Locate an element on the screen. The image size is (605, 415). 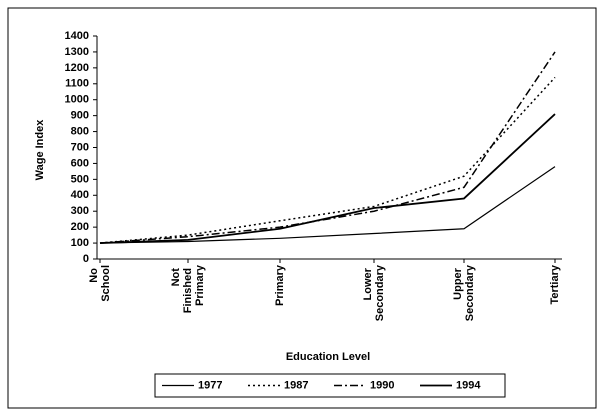
legend-label: 1977 is located at coordinates (210, 385).